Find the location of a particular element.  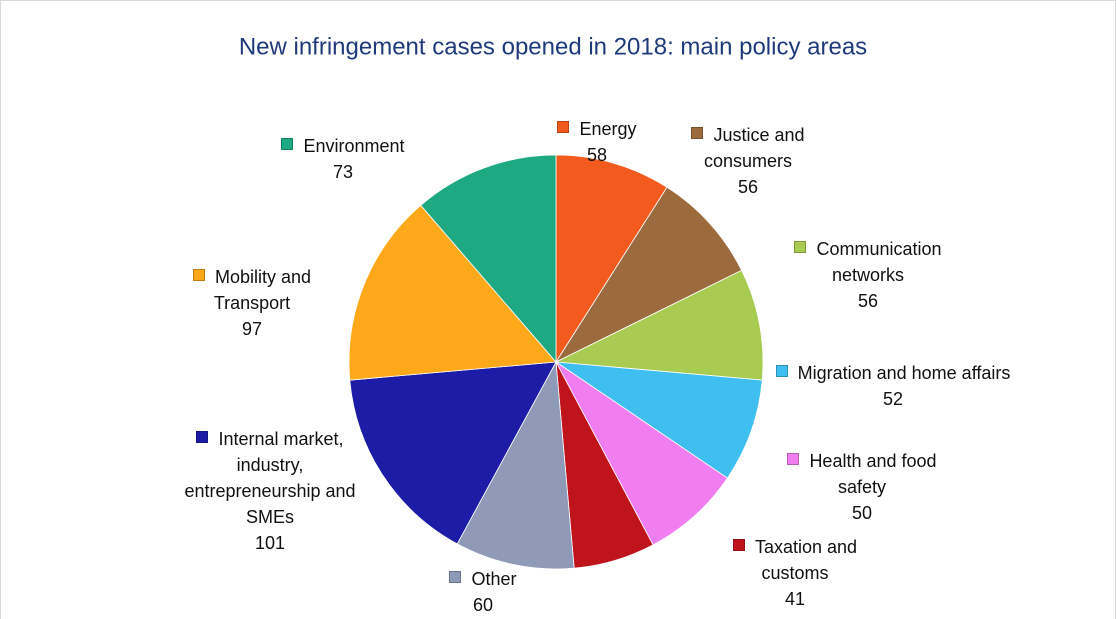

data-label: Communication networks 56 is located at coordinates (868, 275).